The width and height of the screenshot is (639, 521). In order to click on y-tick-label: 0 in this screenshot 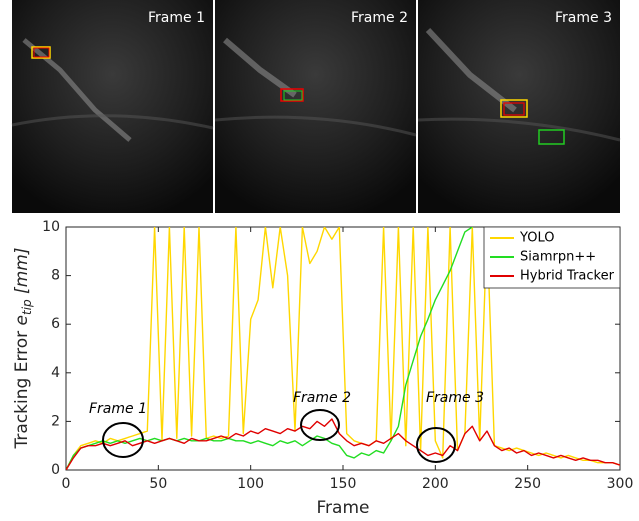, I will do `click(55, 470)`.